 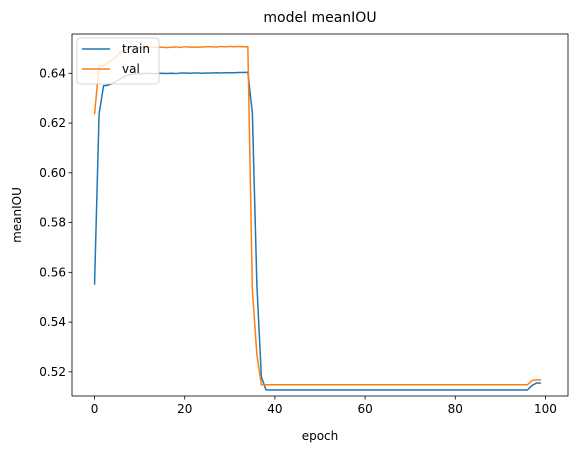 What do you see at coordinates (184, 409) in the screenshot?
I see `x-tick-label: 20` at bounding box center [184, 409].